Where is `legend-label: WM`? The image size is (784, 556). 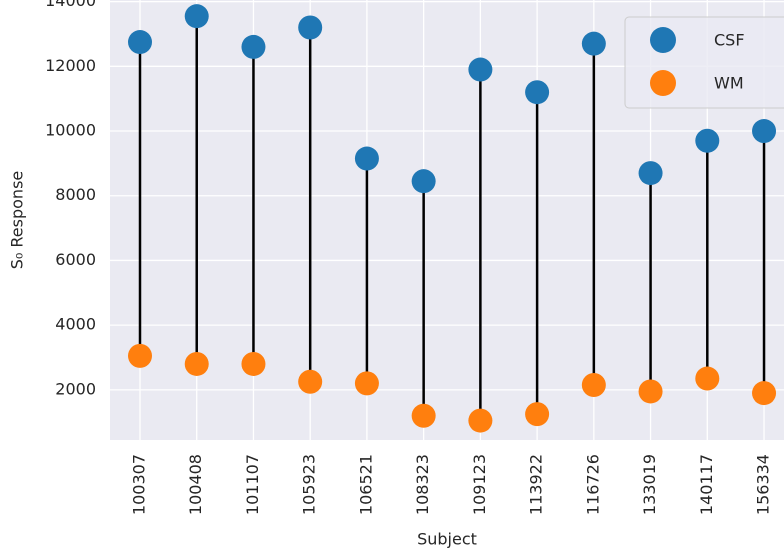 legend-label: WM is located at coordinates (729, 83).